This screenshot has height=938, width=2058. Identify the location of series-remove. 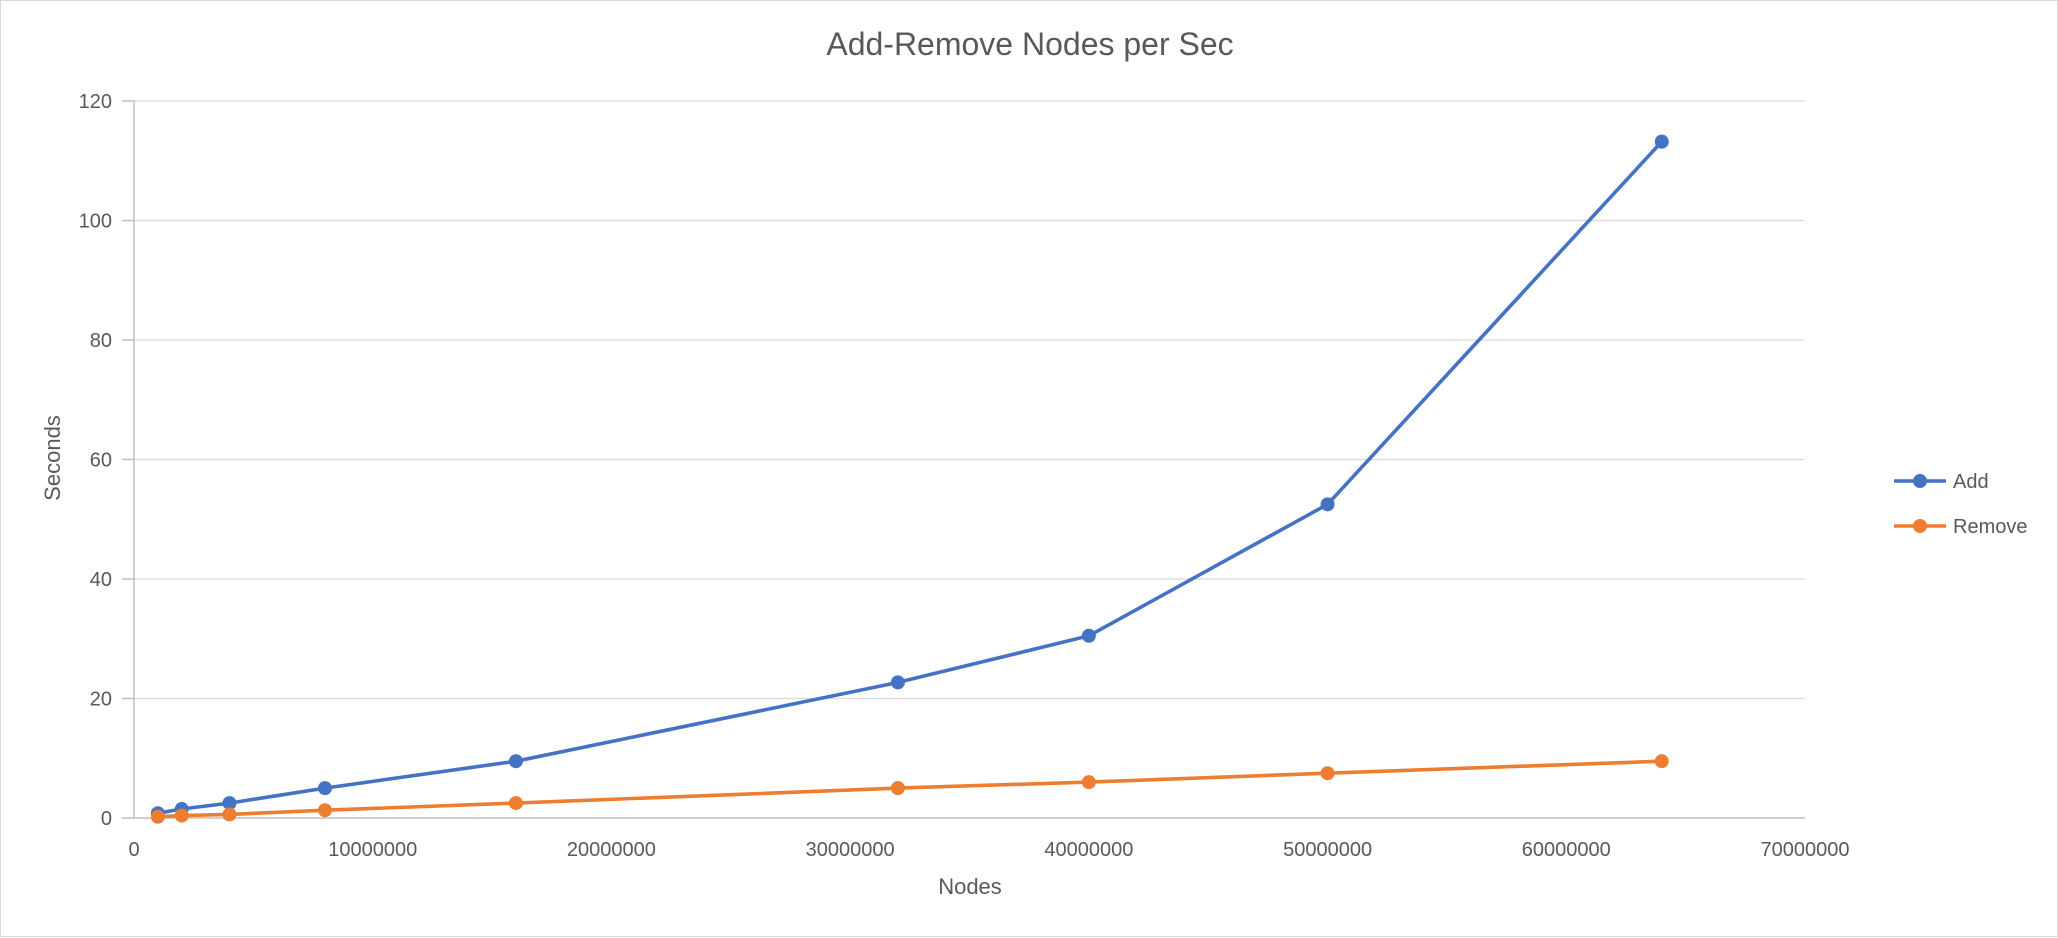
(909, 789).